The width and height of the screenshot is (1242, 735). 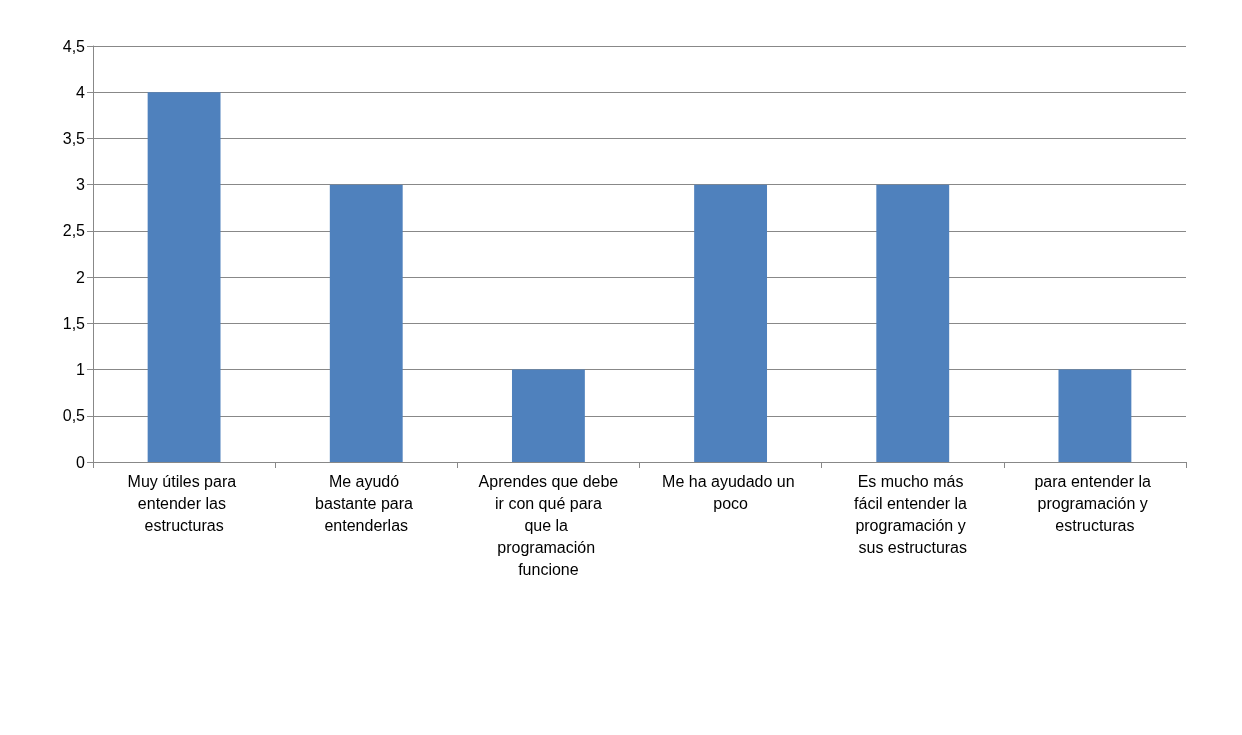 What do you see at coordinates (913, 514) in the screenshot?
I see `x-tick-label: Es mucho más fácil entender la programación y sus estructuras` at bounding box center [913, 514].